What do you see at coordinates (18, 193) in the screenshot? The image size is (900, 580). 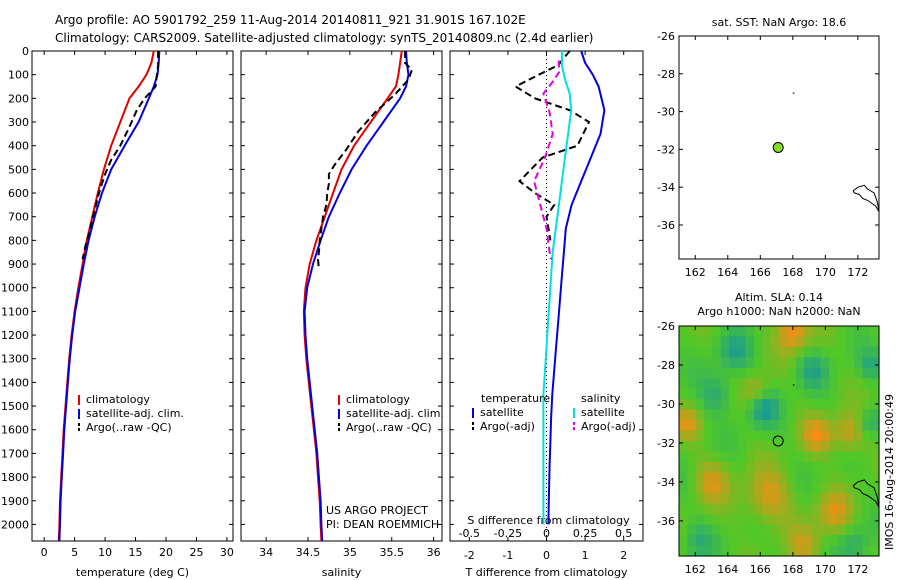 I see `y-tick-label: 600` at bounding box center [18, 193].